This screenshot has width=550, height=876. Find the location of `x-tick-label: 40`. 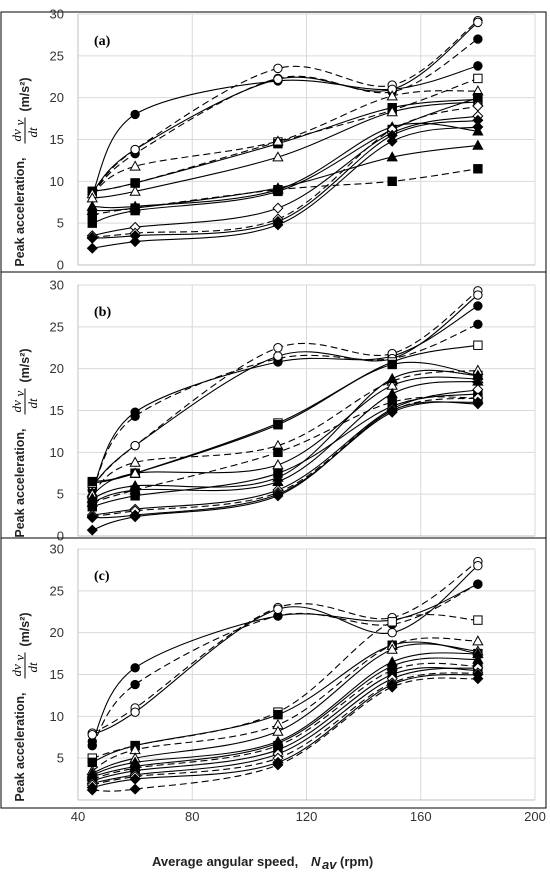

x-tick-label: 40 is located at coordinates (78, 816).